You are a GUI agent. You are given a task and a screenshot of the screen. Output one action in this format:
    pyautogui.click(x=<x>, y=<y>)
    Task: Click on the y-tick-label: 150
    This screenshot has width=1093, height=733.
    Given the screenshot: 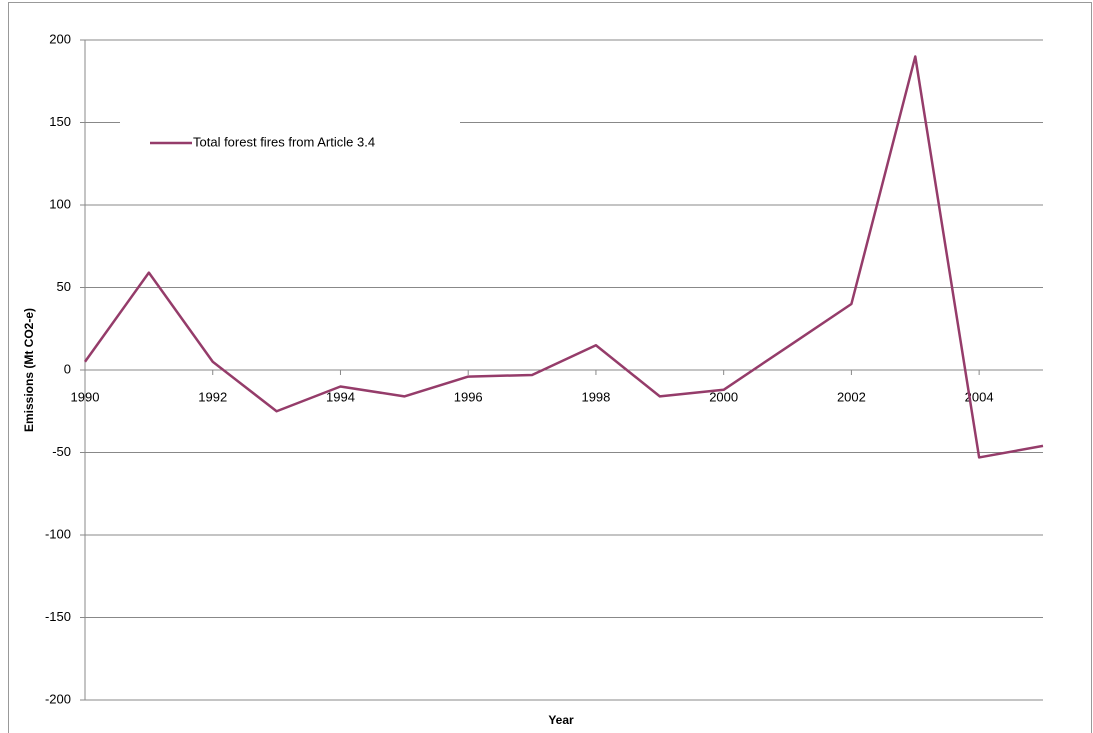 What is the action you would take?
    pyautogui.click(x=60, y=121)
    